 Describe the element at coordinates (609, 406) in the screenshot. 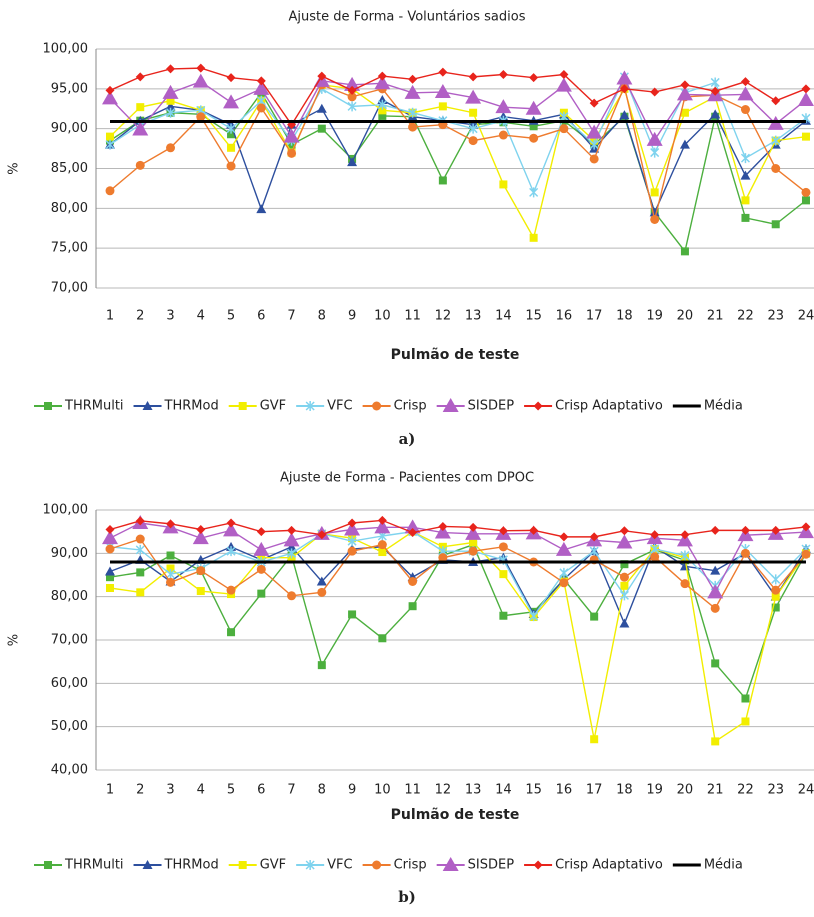

I see `legend-label: Crisp Adaptativo` at that location.